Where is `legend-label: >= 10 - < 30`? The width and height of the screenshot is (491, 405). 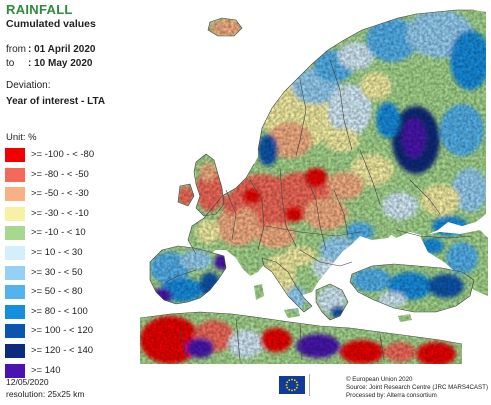
legend-label: >= 10 - < 30 is located at coordinates (57, 252).